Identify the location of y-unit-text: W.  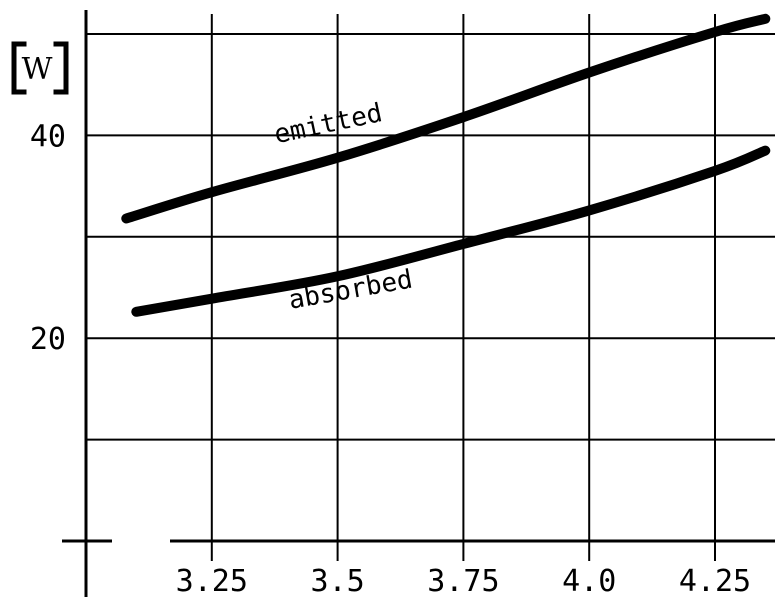
(37, 69).